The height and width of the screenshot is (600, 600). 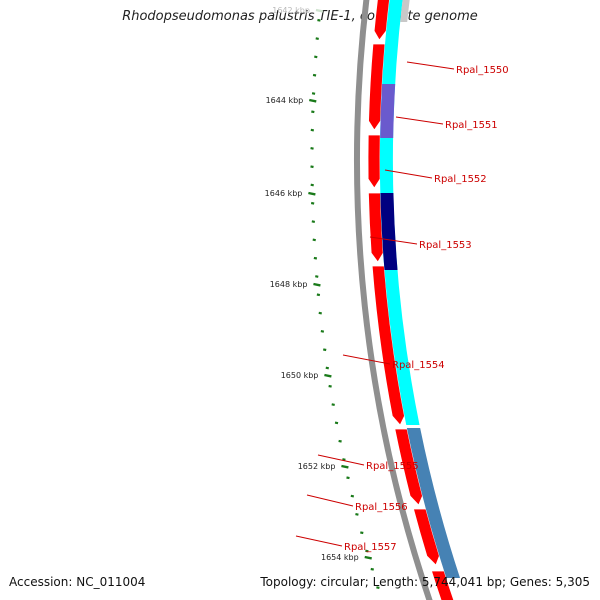 I want to click on gene-label: Rpal_1552, so click(x=460, y=179).